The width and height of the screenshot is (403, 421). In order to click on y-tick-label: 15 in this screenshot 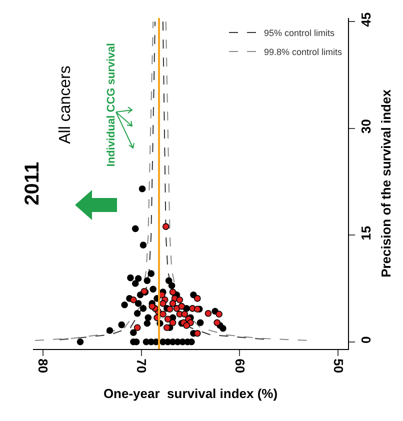, I will do `click(366, 233)`.